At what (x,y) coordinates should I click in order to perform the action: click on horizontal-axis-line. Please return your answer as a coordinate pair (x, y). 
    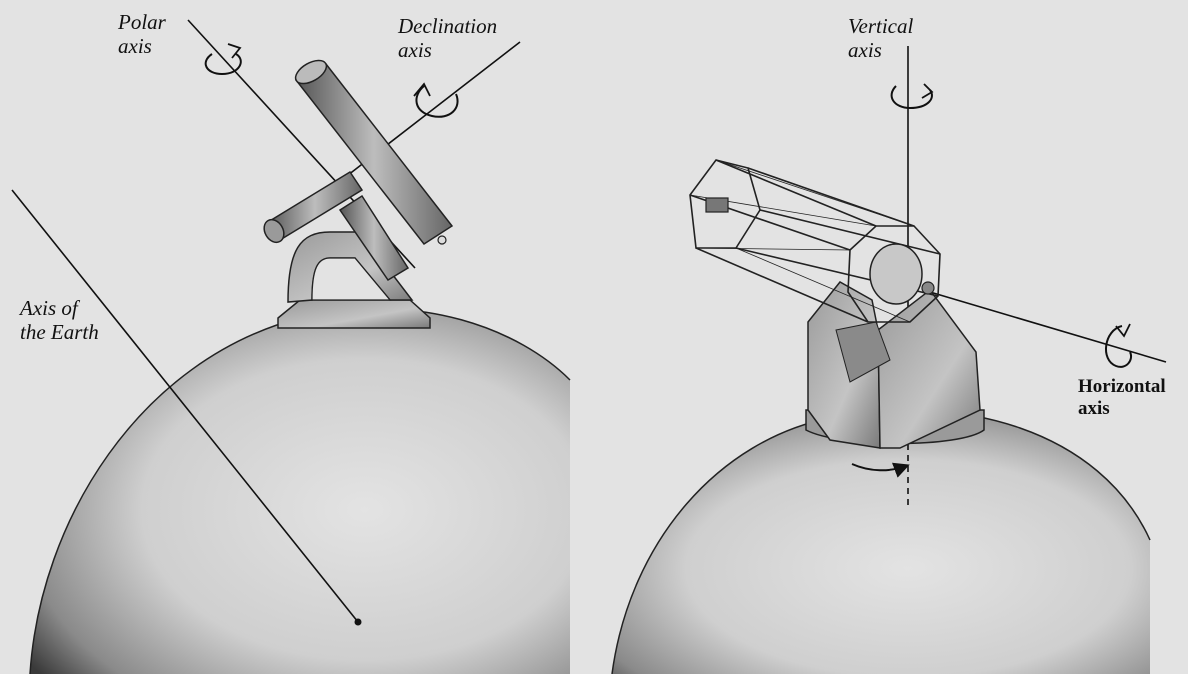
    Looking at the image, I should click on (1048, 327).